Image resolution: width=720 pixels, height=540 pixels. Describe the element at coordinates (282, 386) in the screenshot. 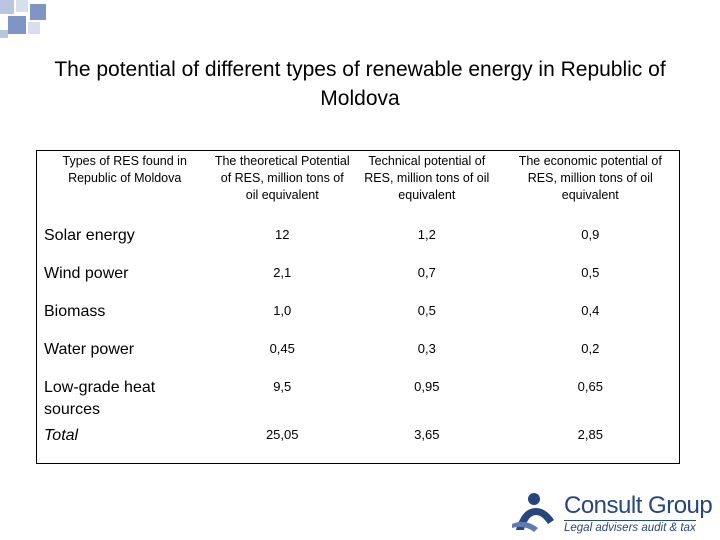

I see `cell-theoretical: 9,5` at that location.